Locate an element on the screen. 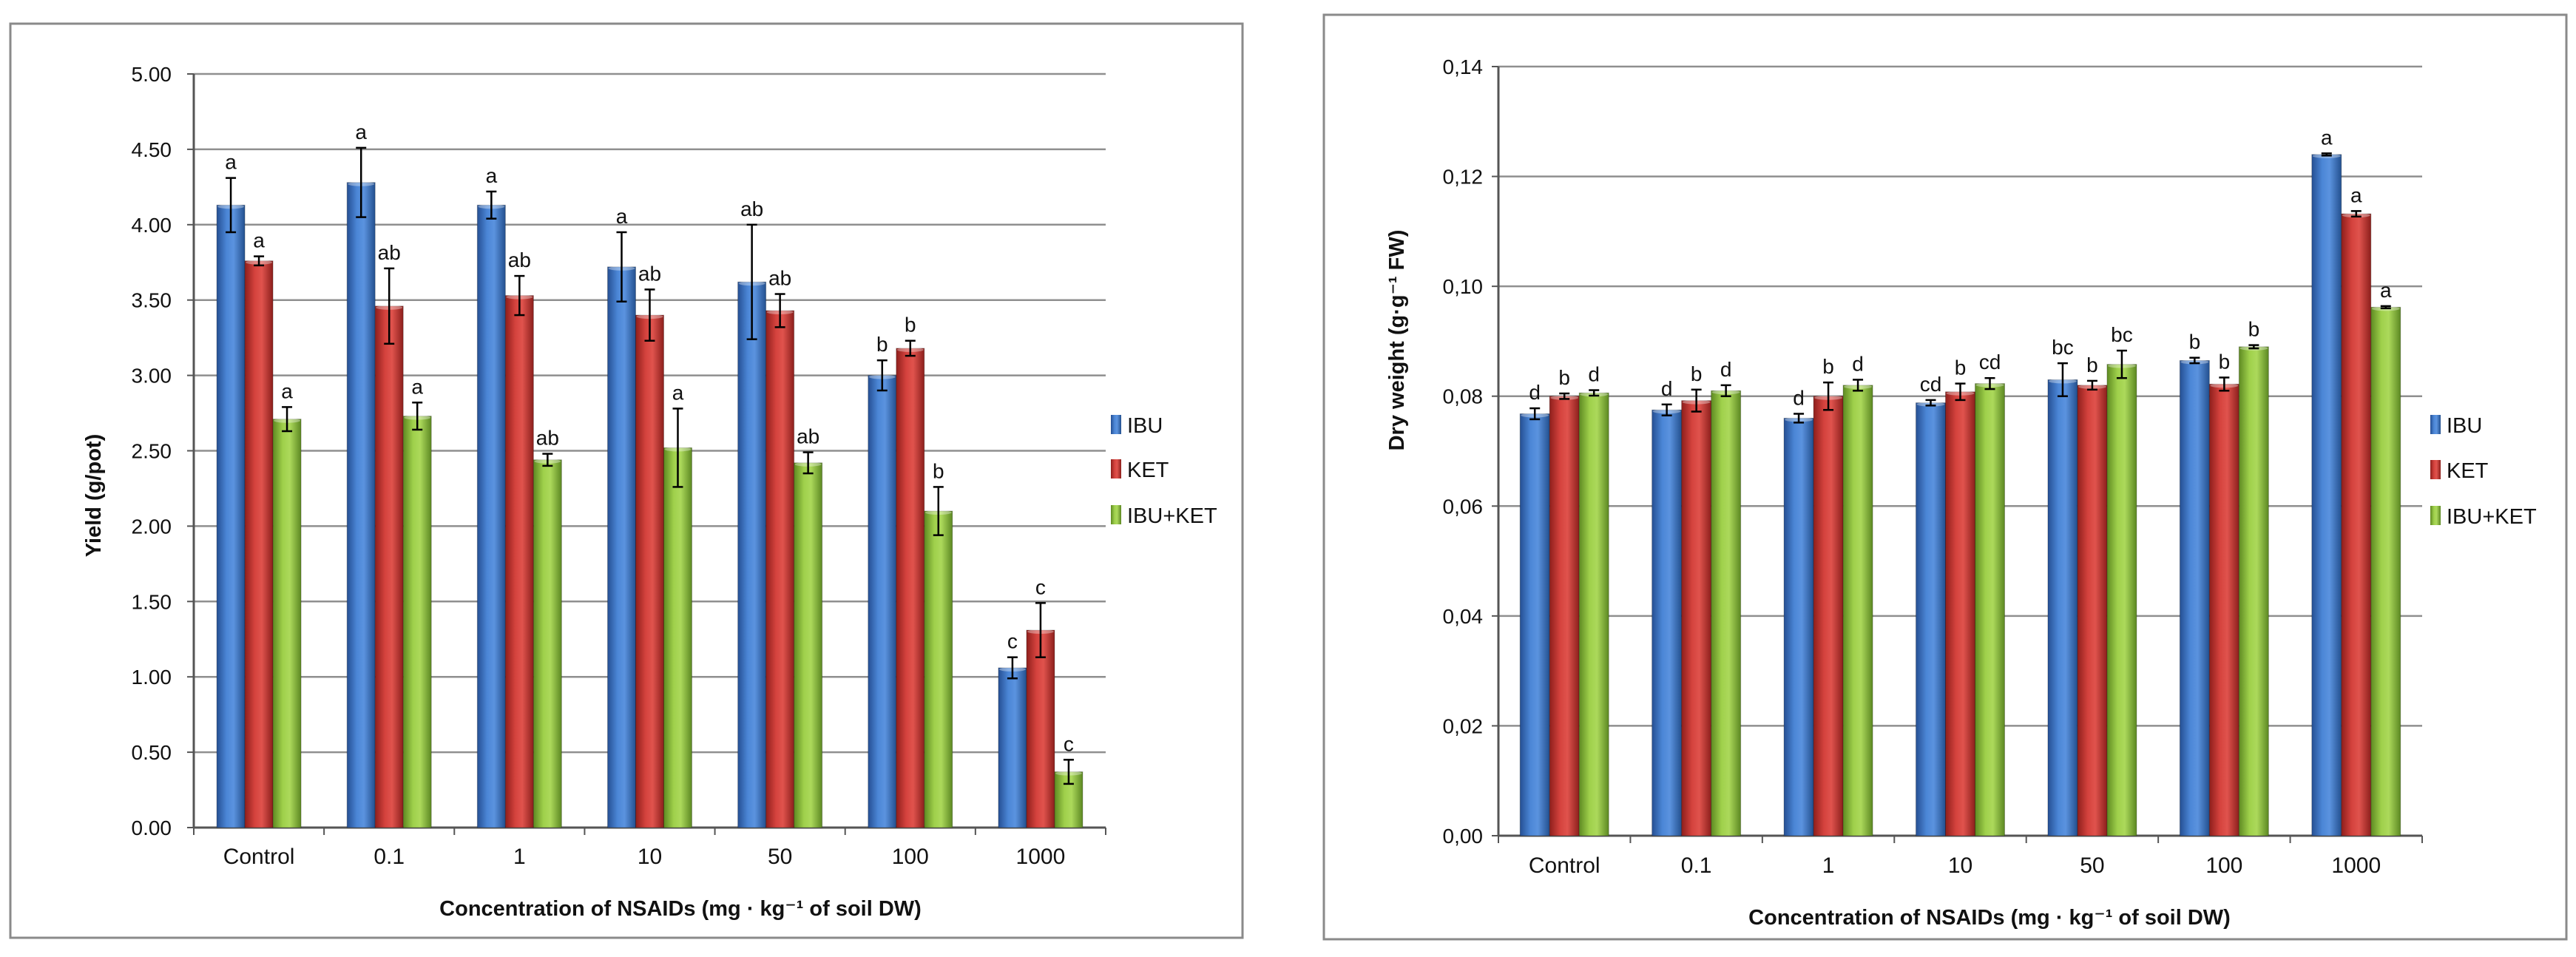 The height and width of the screenshot is (957, 2576). chart-2-legend-swatch is located at coordinates (2435, 425).